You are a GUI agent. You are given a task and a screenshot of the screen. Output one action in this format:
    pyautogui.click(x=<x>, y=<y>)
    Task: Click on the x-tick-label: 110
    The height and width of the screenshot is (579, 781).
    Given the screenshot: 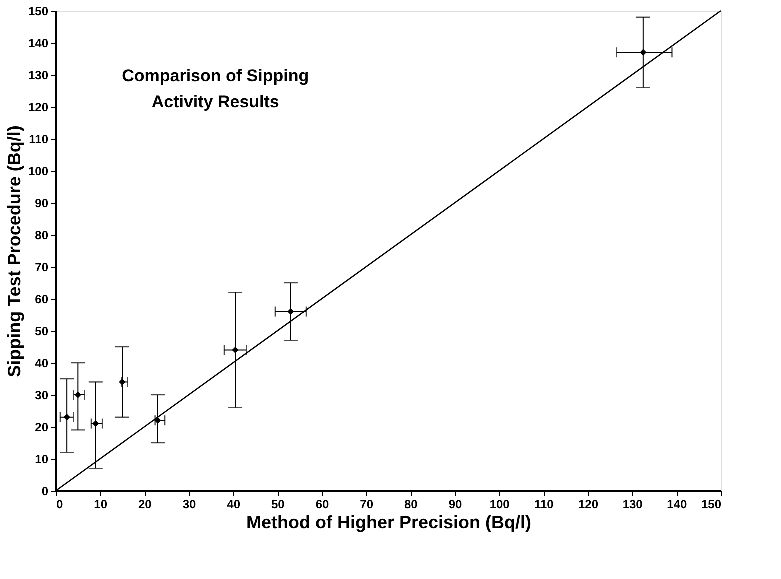 What is the action you would take?
    pyautogui.click(x=544, y=505)
    